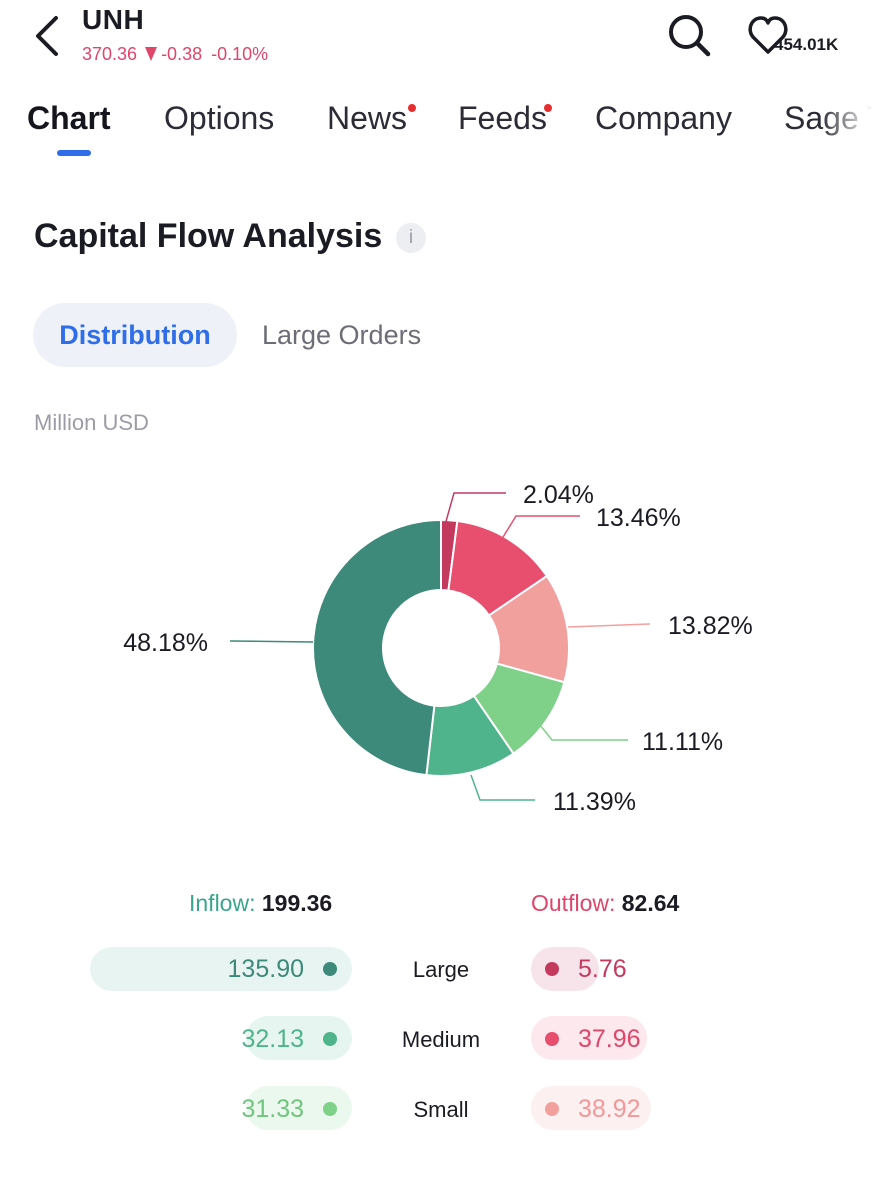  Describe the element at coordinates (91, 422) in the screenshot. I see `unit-label: Million USD` at that location.